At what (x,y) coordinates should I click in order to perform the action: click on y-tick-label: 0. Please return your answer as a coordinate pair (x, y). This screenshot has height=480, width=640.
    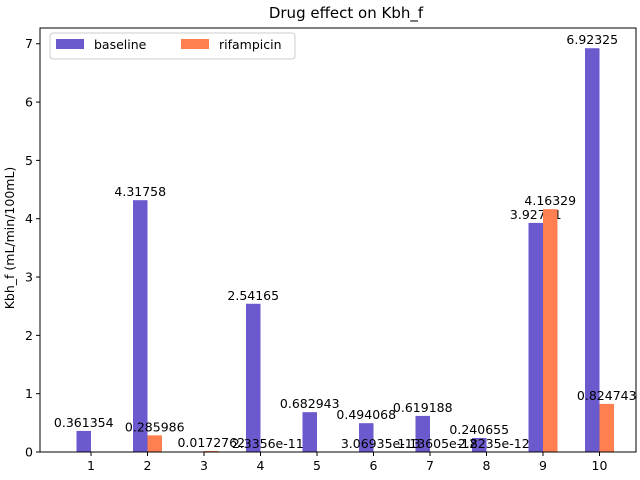
    Looking at the image, I should click on (29, 452).